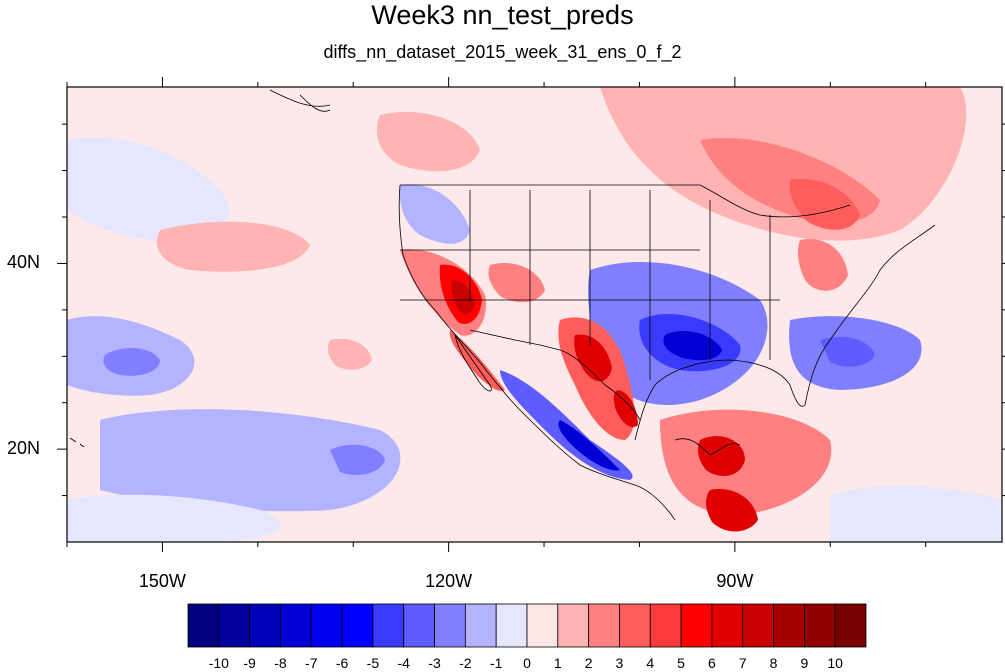  I want to click on lon-label-120w: 120W, so click(449, 581).